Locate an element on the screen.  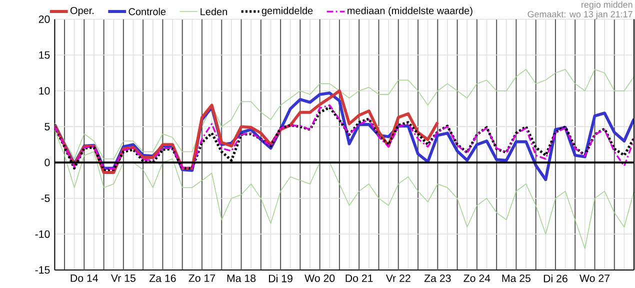
x-tick-label: Do 21 is located at coordinates (359, 278).